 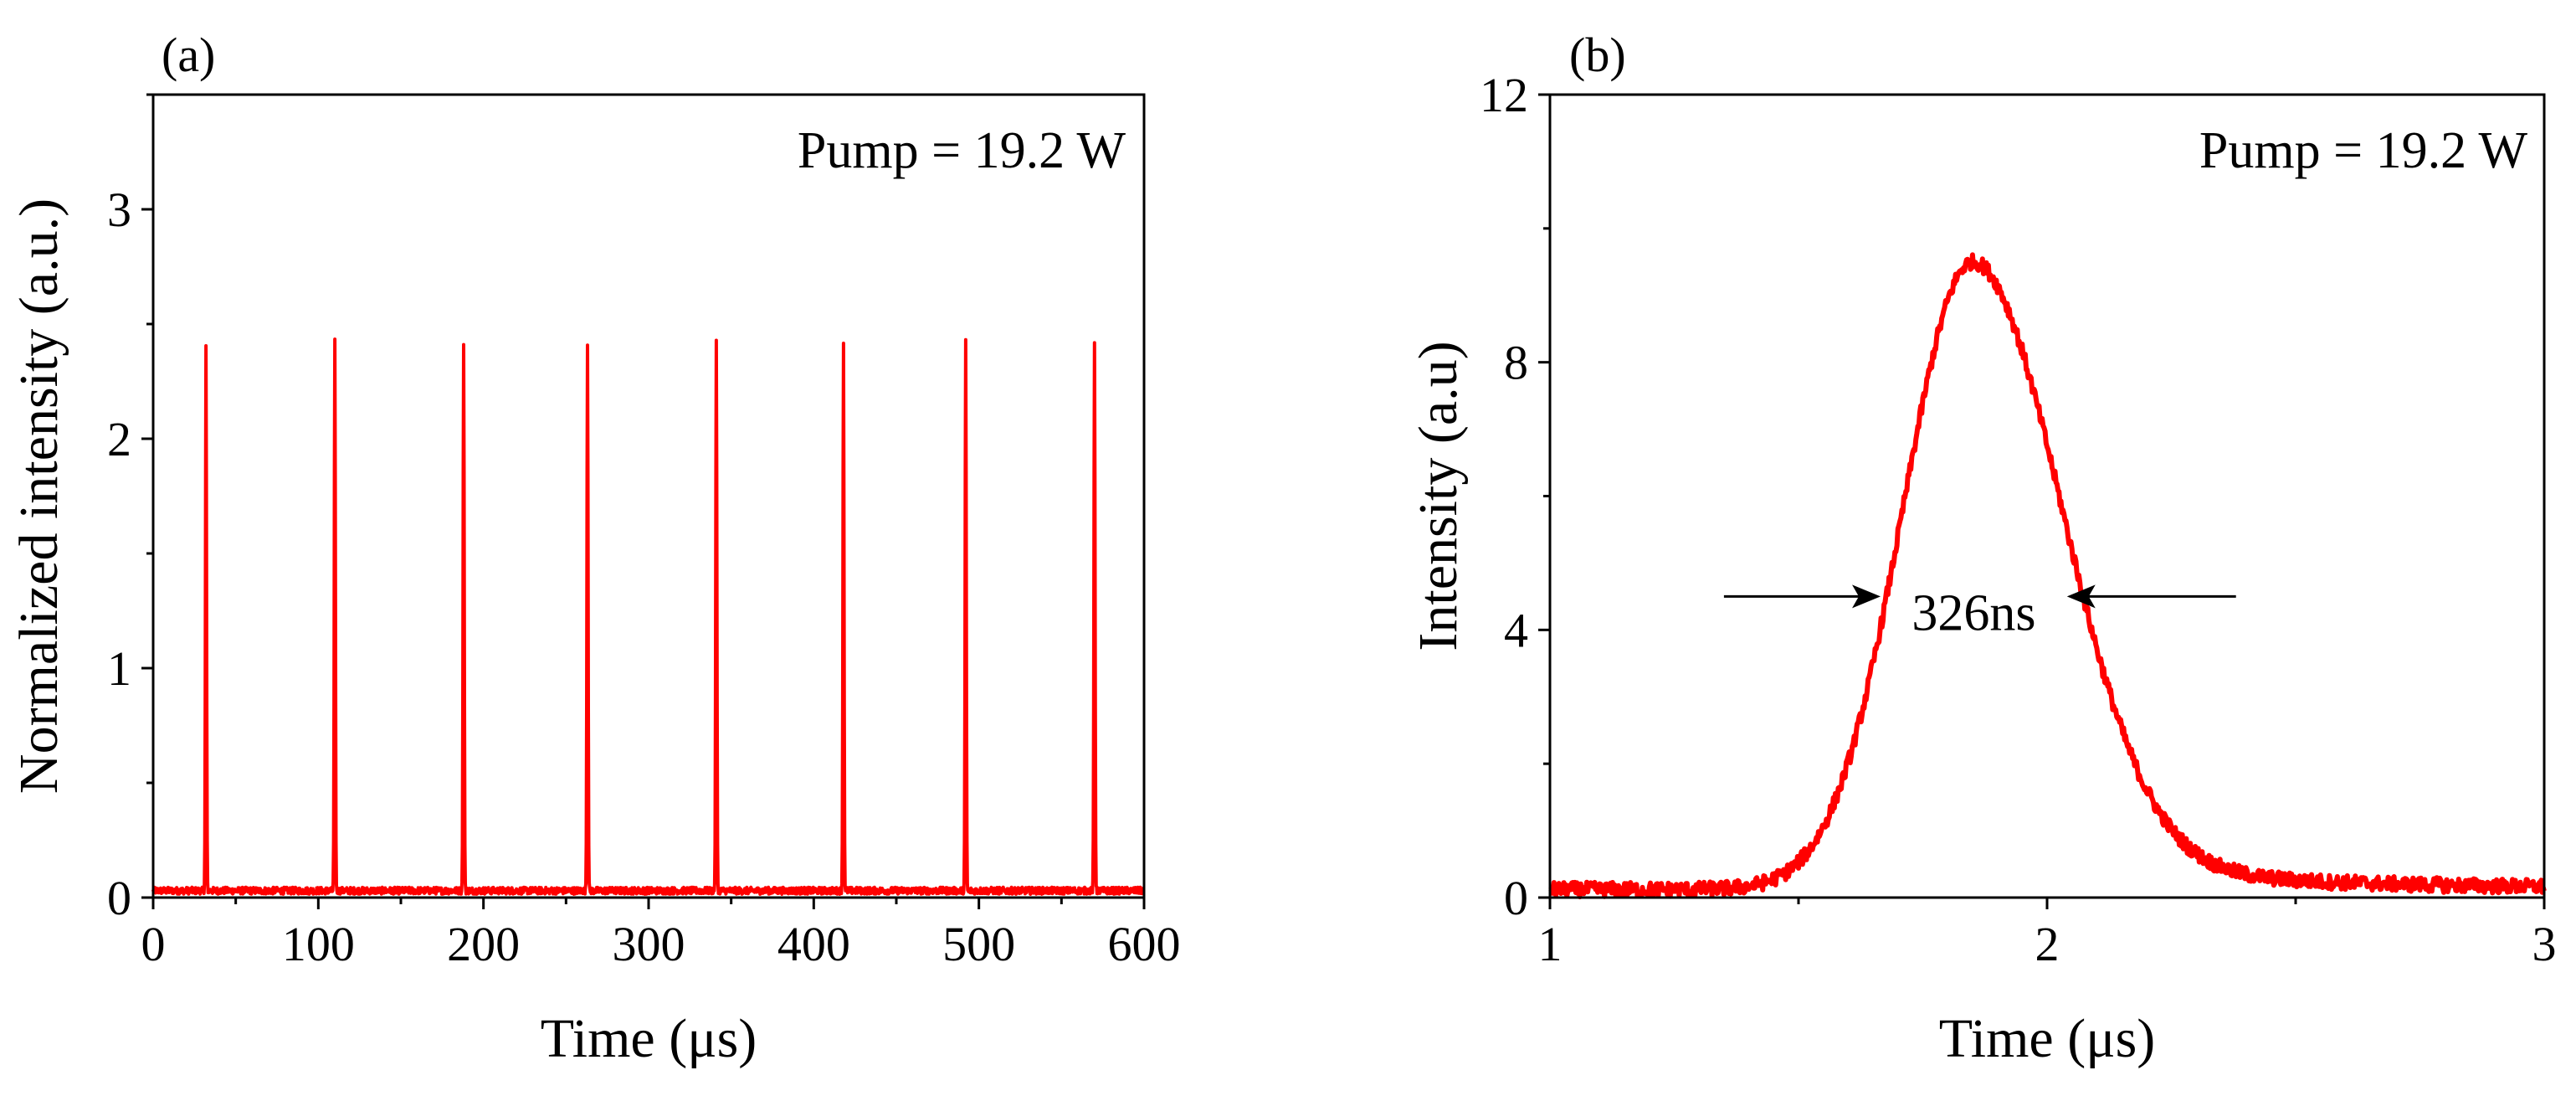 What do you see at coordinates (1516, 363) in the screenshot?
I see `y-tick-label: 8` at bounding box center [1516, 363].